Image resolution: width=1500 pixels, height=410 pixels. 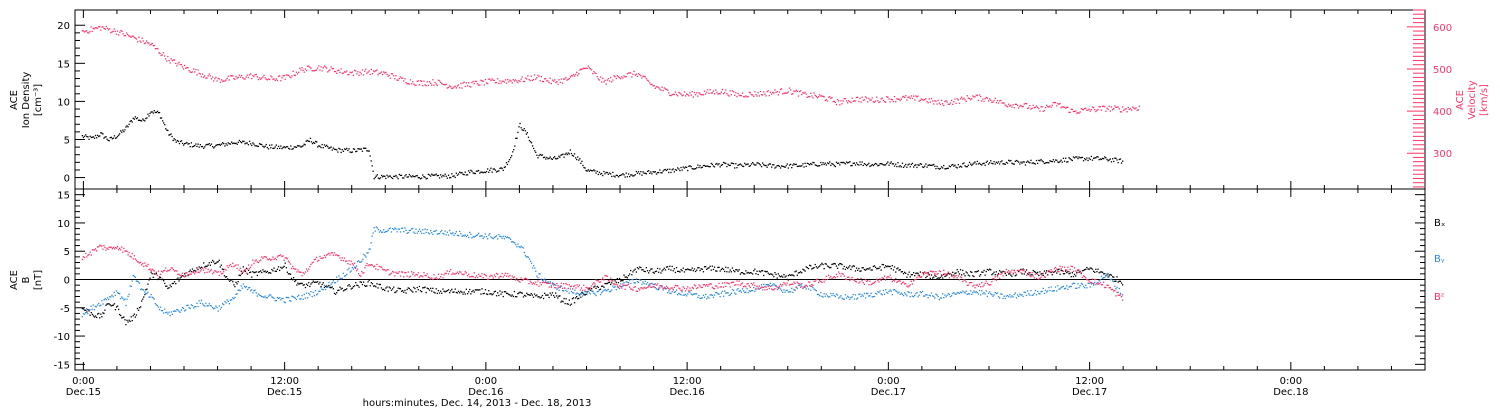 I want to click on top-right-y-tick-label: 600, so click(x=1442, y=28).